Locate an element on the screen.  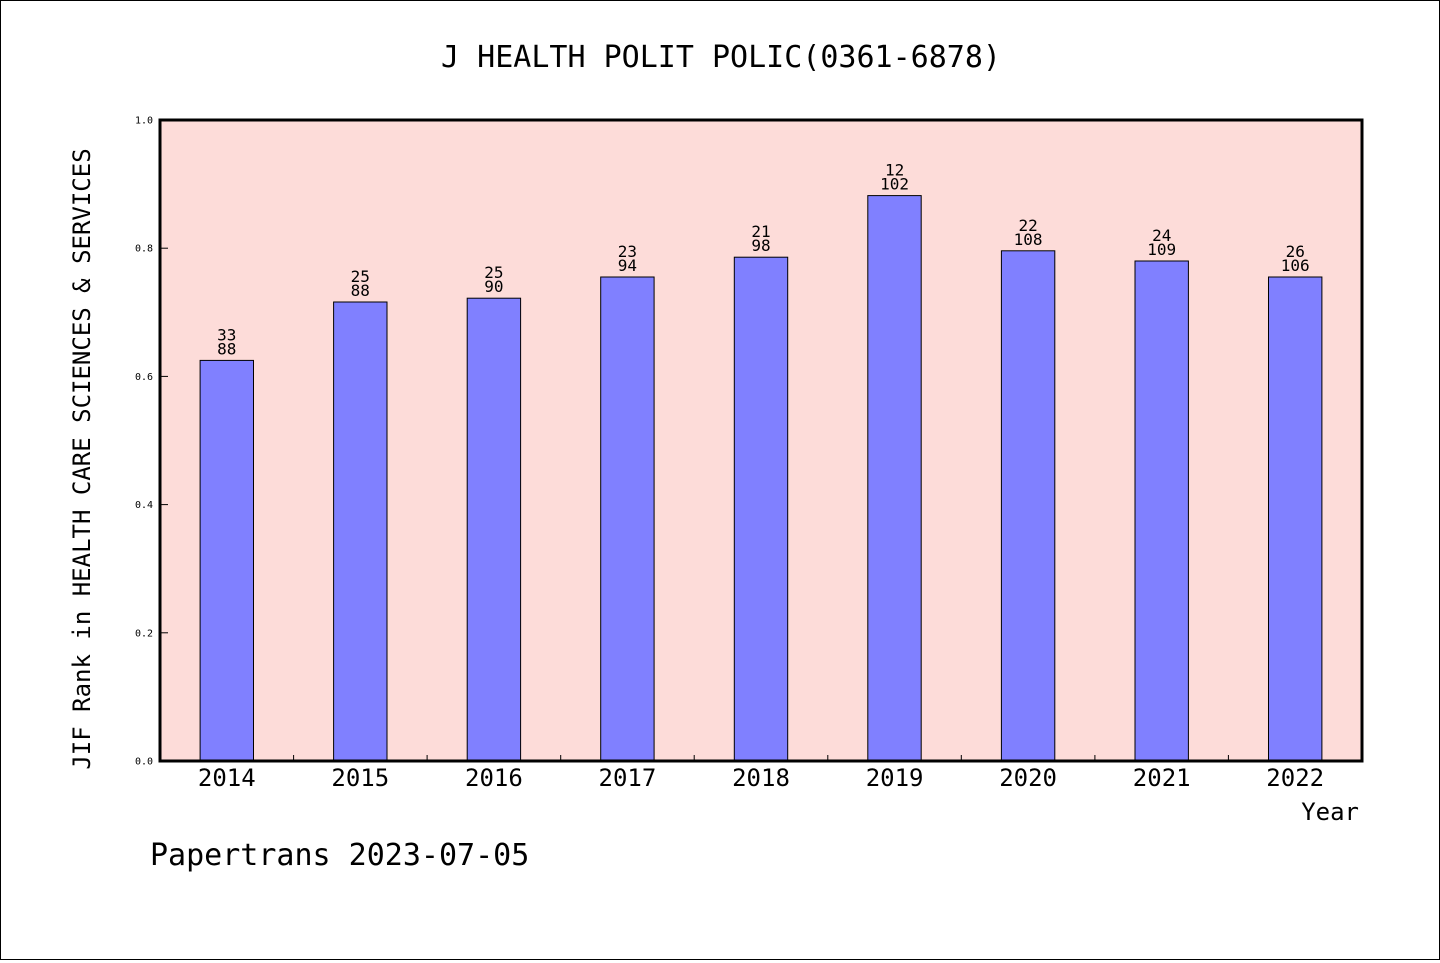
bar-label-top-2015: 25 is located at coordinates (360, 276).